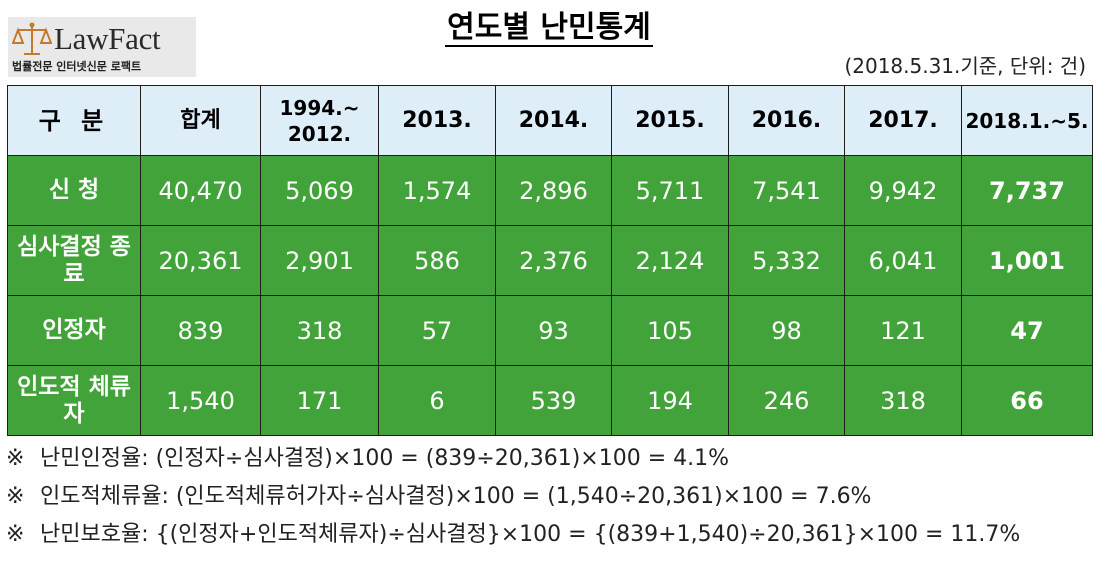  What do you see at coordinates (319, 120) in the screenshot?
I see `header-cell-1994-2012: 1994.~ 2012.` at bounding box center [319, 120].